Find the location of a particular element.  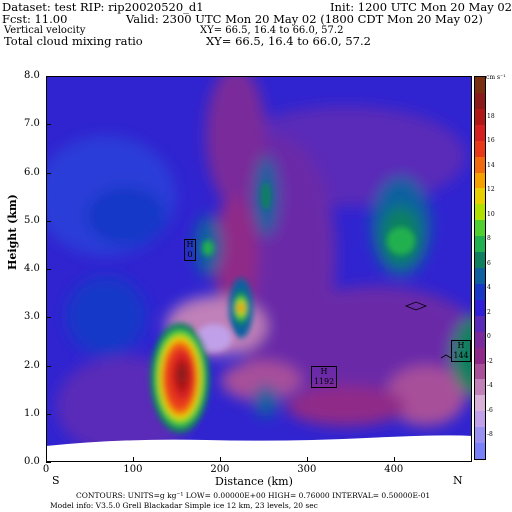

colorbar-unit: cm s⁻¹ is located at coordinates (496, 77).